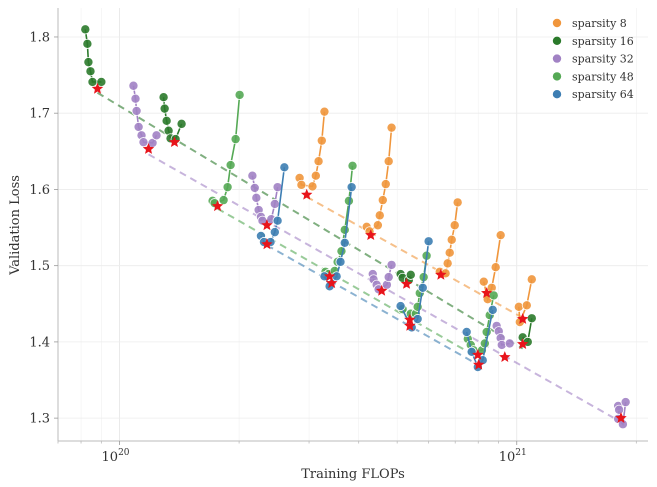 This screenshot has height=487, width=657. I want to click on legend-item: sparsity 8, so click(589, 23).